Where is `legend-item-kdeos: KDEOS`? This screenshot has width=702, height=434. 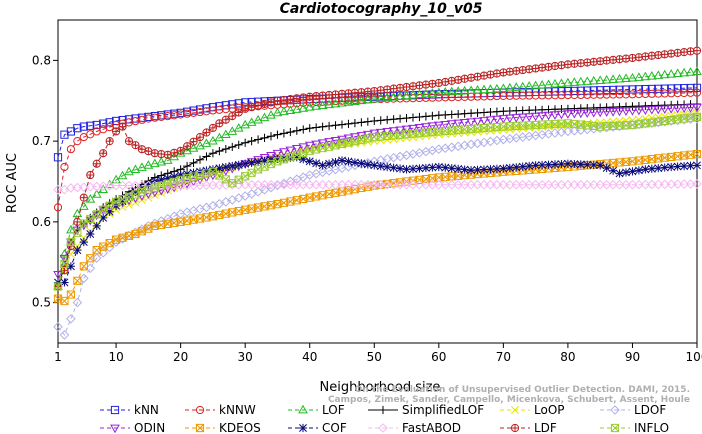
legend-item-kdeos: KDEOS is located at coordinates (223, 427).